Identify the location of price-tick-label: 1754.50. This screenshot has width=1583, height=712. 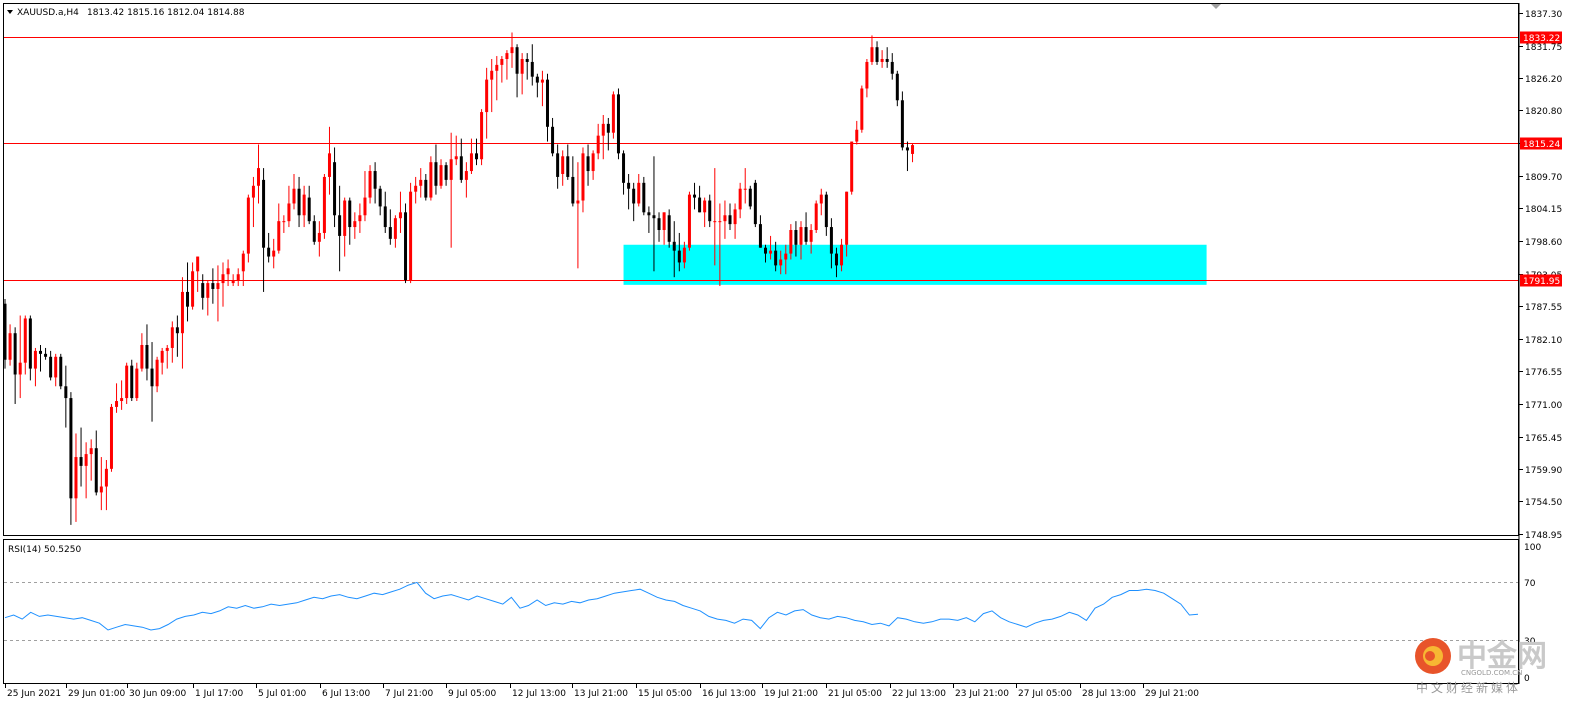
(1543, 503).